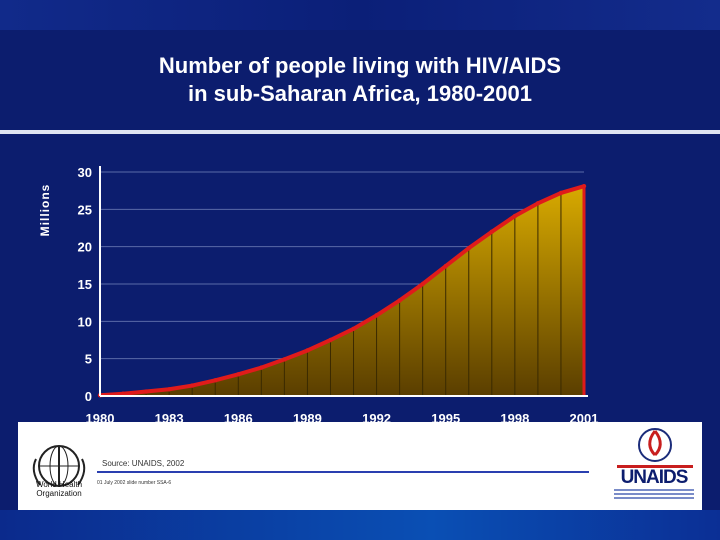  What do you see at coordinates (59, 489) in the screenshot?
I see `who-label: World Health Organization` at bounding box center [59, 489].